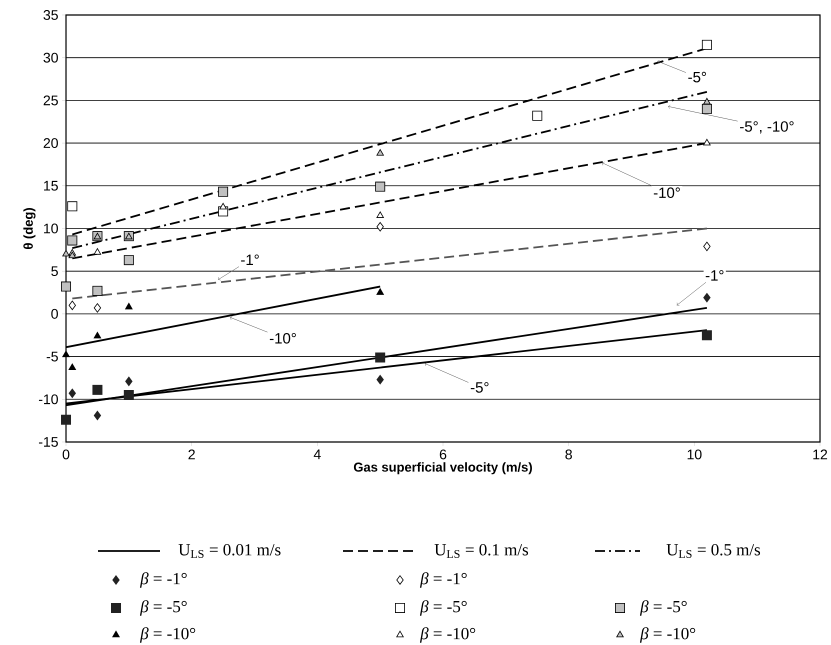 This screenshot has width=831, height=645. I want to click on x-tick-label: 6, so click(443, 454).